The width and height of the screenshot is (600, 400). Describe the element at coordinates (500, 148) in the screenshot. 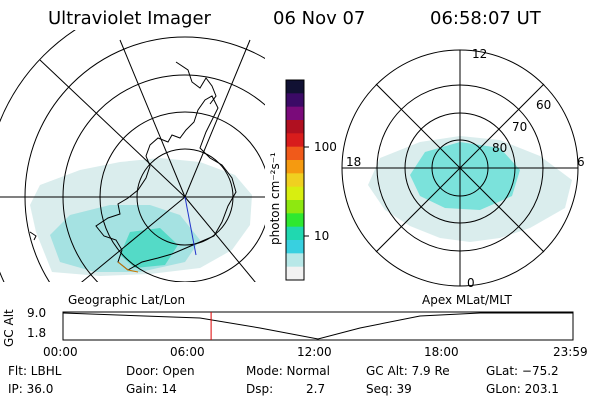

I see `mlat-label-80: 80` at that location.